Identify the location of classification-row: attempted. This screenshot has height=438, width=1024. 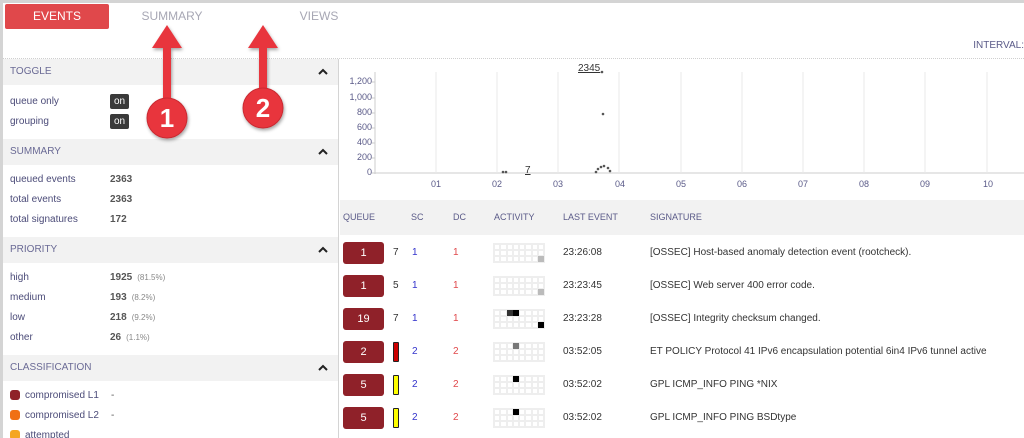
(170, 431).